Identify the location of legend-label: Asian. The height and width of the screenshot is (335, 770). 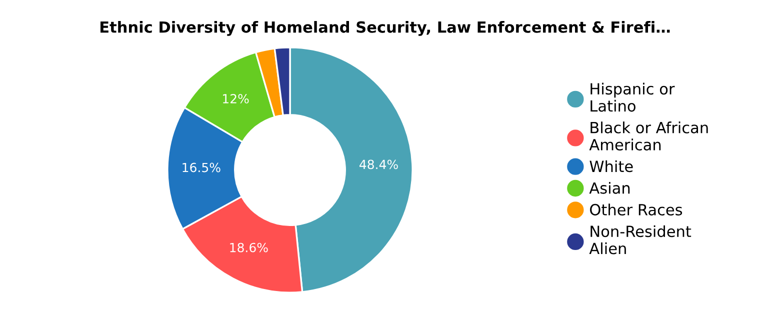
(609, 188).